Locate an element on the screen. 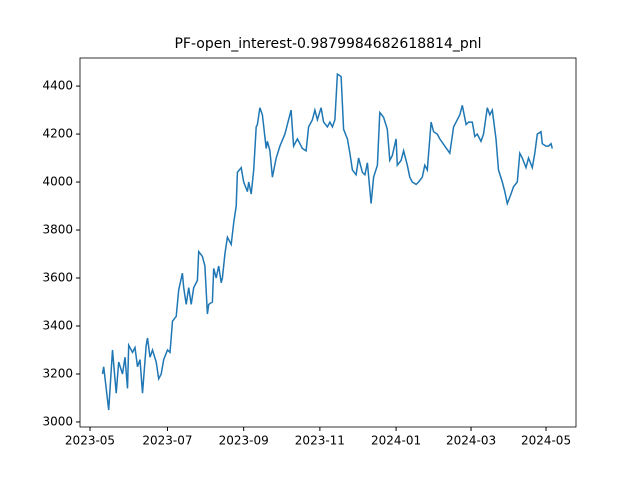 This screenshot has width=640, height=480. x-tick-label: 2024-01 is located at coordinates (396, 441).